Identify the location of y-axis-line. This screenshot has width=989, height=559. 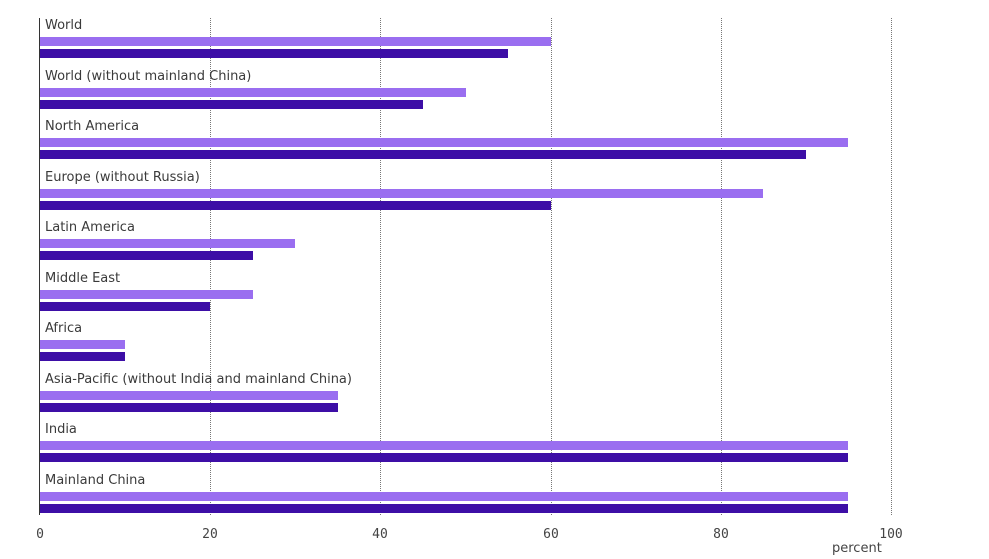
(39, 266).